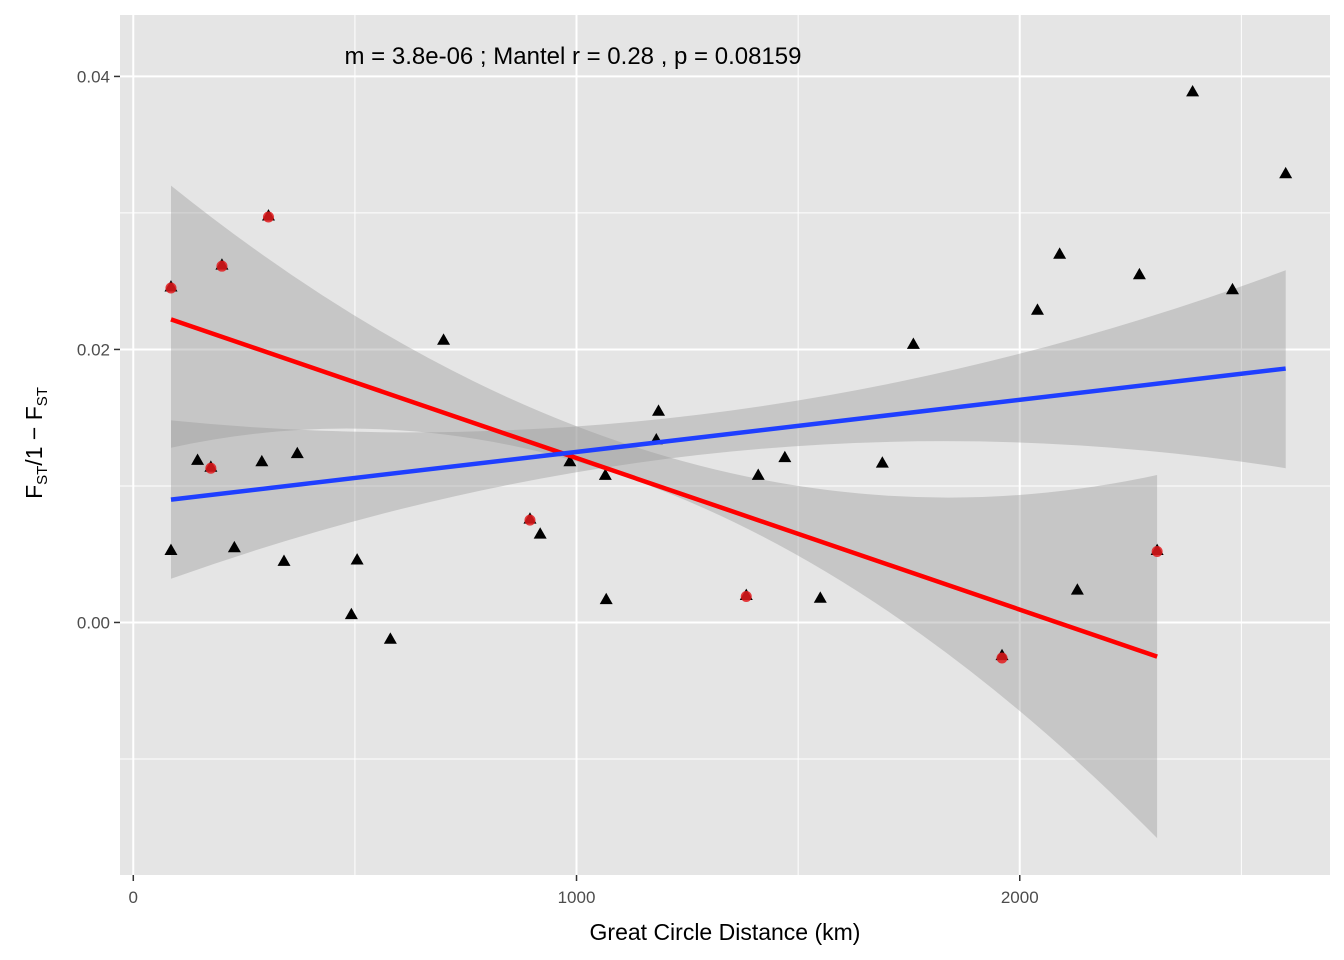 Image resolution: width=1344 pixels, height=960 pixels. What do you see at coordinates (93, 349) in the screenshot?
I see `y-tick-label: 0.02` at bounding box center [93, 349].